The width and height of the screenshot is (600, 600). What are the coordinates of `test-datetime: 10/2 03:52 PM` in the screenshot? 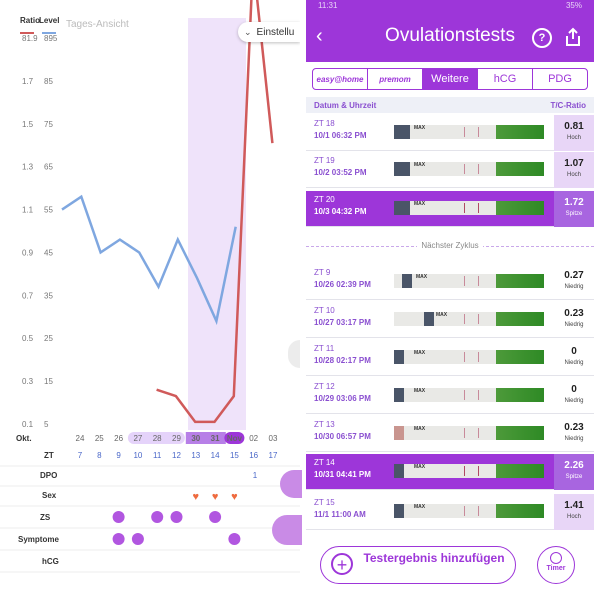 It's located at (340, 172).